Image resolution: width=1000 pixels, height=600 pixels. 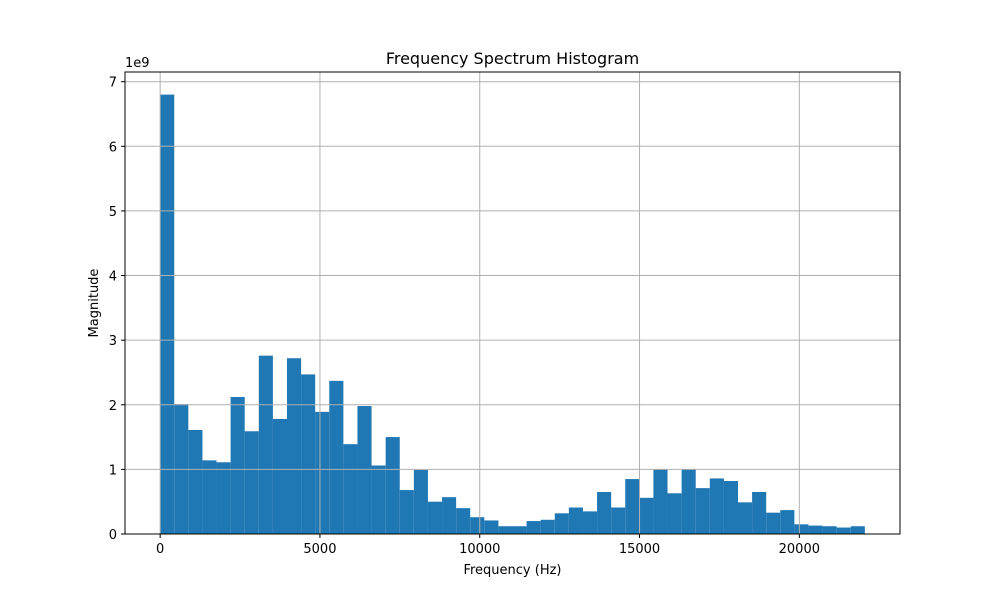 What do you see at coordinates (639, 549) in the screenshot?
I see `x-tick-label: 15000` at bounding box center [639, 549].